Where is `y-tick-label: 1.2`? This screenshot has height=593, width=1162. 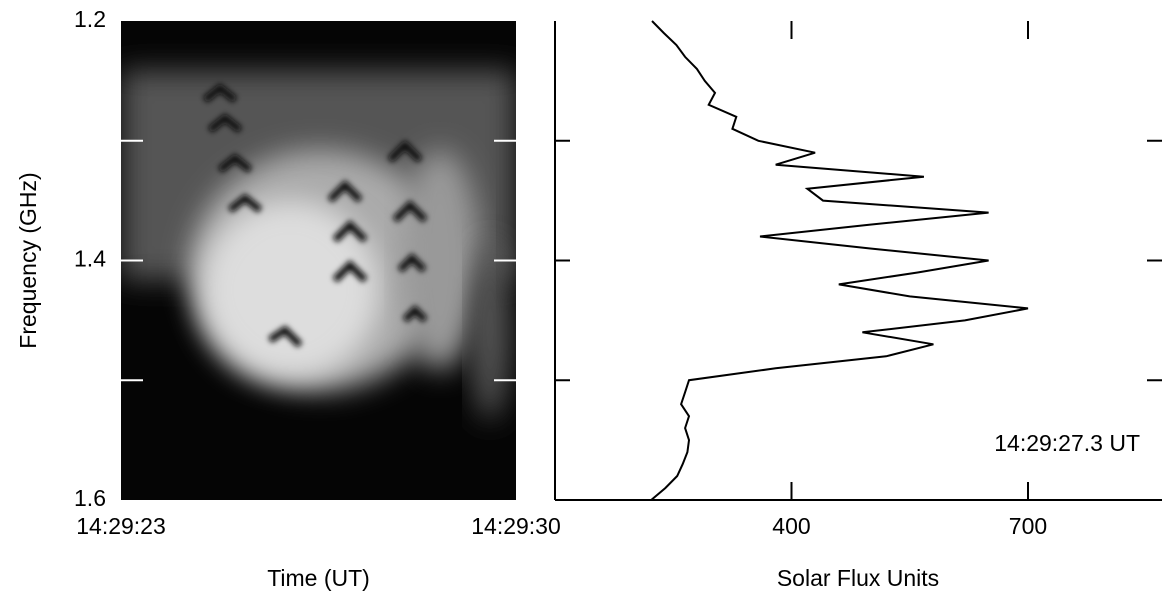
y-tick-label: 1.2 is located at coordinates (90, 19).